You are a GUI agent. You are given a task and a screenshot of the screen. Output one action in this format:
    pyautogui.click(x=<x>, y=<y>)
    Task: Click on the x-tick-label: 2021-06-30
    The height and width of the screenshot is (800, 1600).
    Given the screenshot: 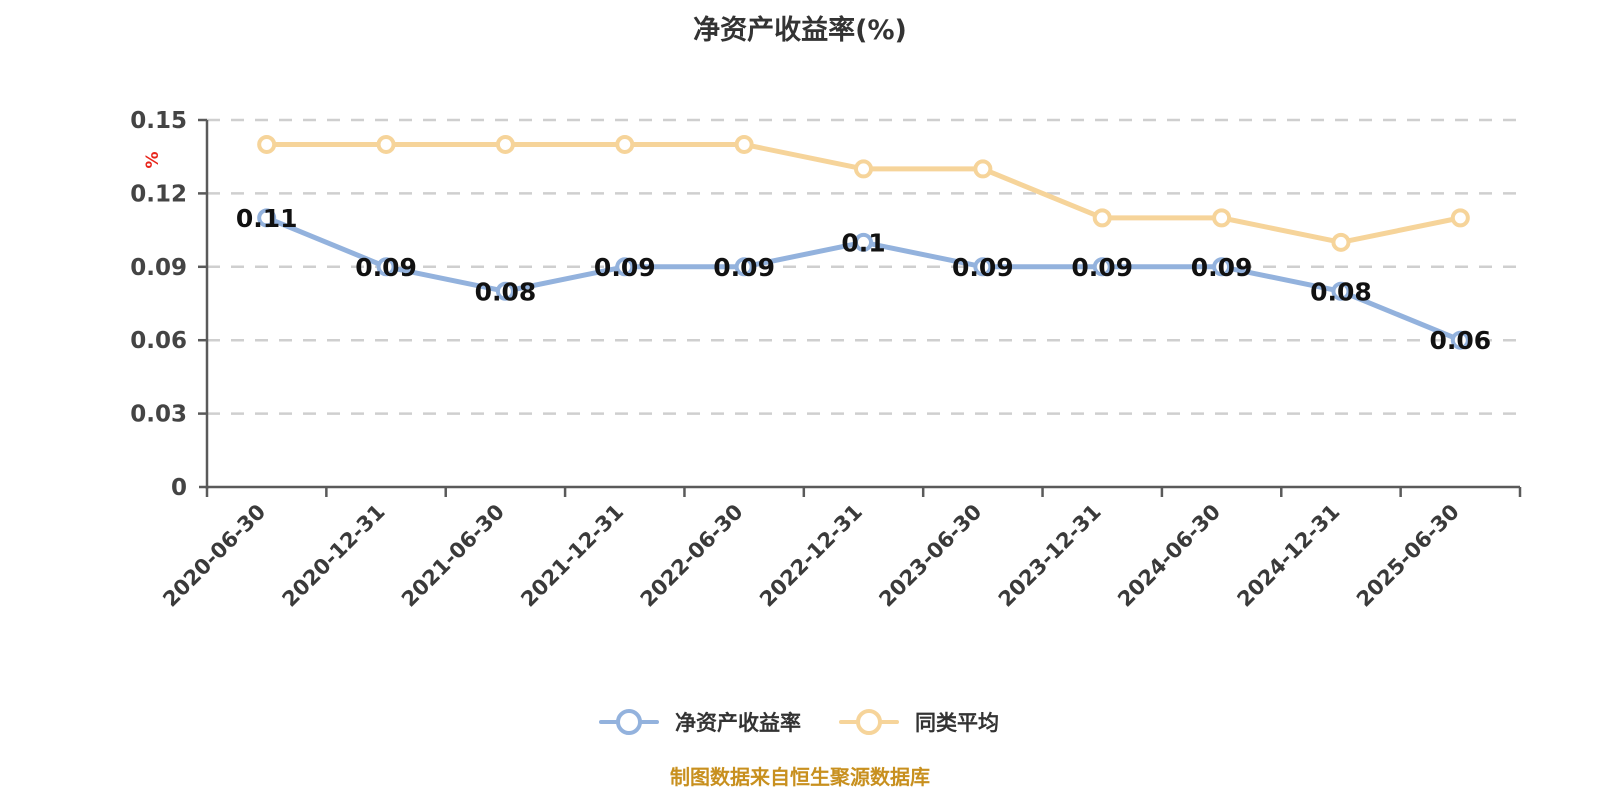 What is the action you would take?
    pyautogui.click(x=453, y=556)
    